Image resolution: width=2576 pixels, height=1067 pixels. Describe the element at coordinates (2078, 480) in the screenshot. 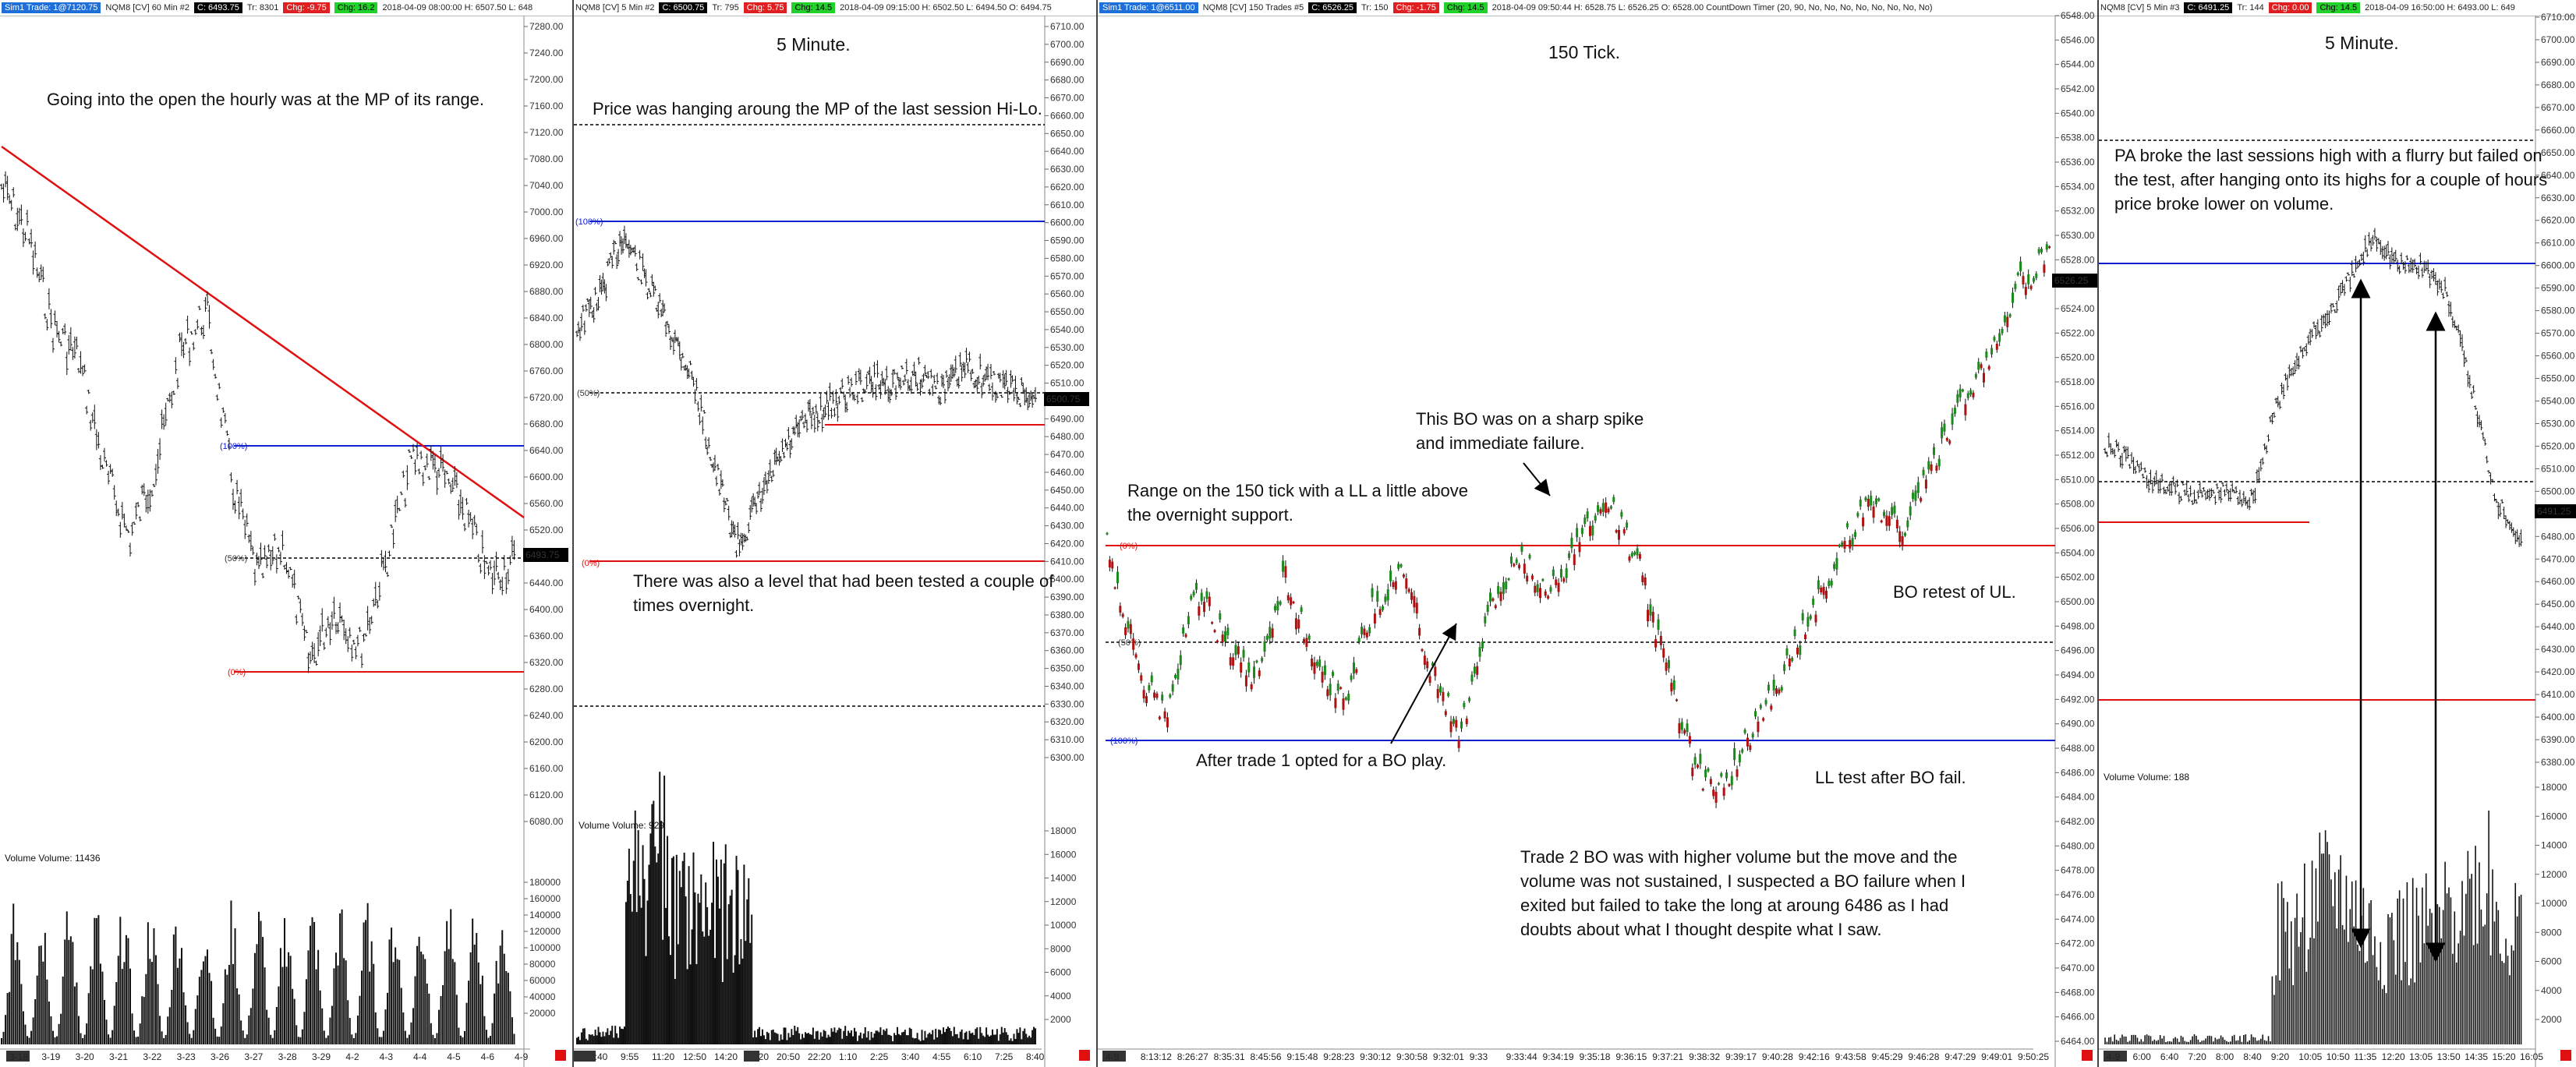

I see `y-tick-label: 6510.00` at that location.